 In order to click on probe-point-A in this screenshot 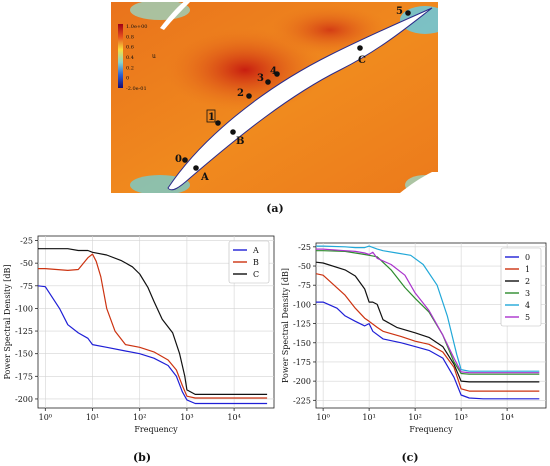, I will do `click(196, 168)`.